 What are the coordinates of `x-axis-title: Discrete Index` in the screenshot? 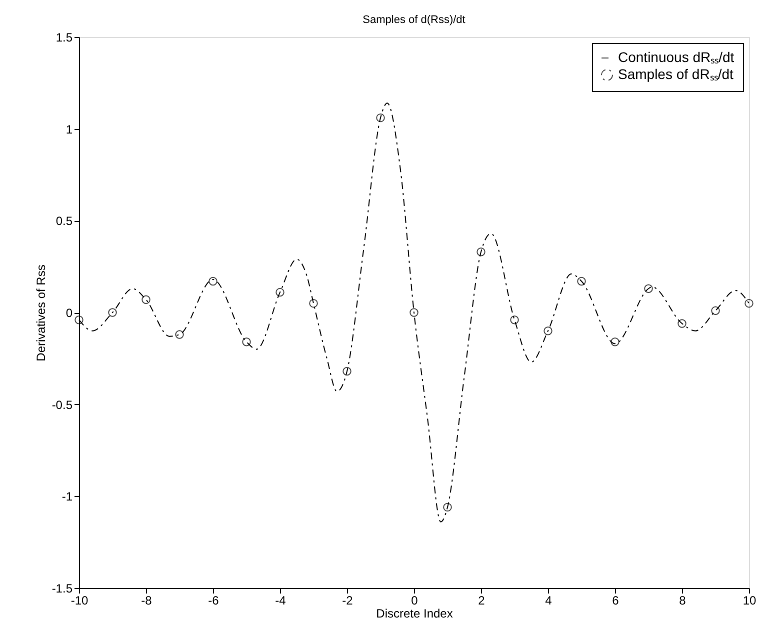 It's located at (414, 613).